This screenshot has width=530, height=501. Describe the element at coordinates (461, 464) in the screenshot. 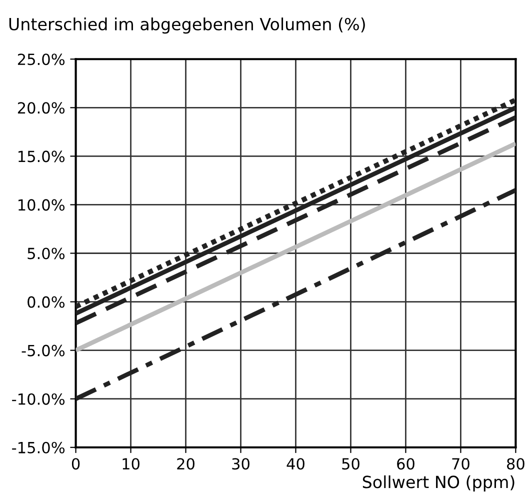

I see `x-tick-label: 70` at that location.